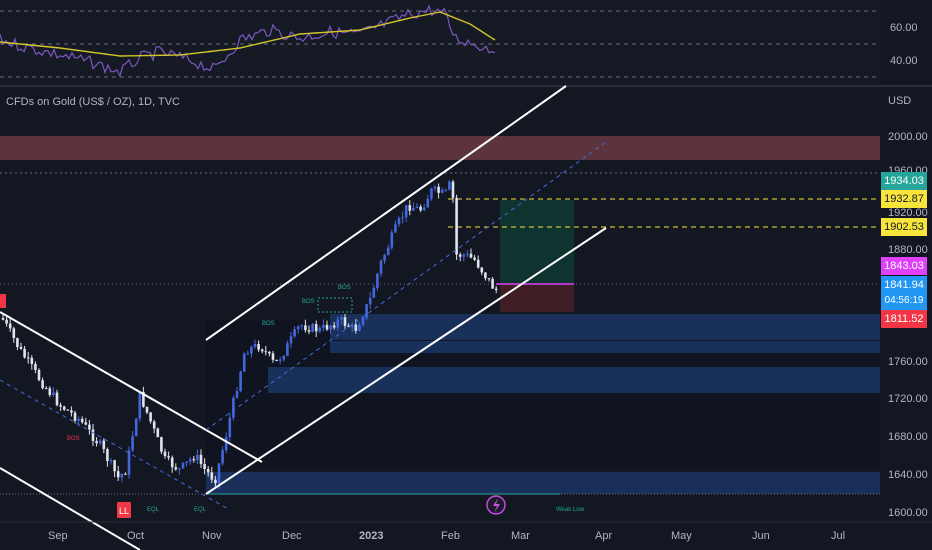 The image size is (932, 550). I want to click on time-label: Sep, so click(58, 536).